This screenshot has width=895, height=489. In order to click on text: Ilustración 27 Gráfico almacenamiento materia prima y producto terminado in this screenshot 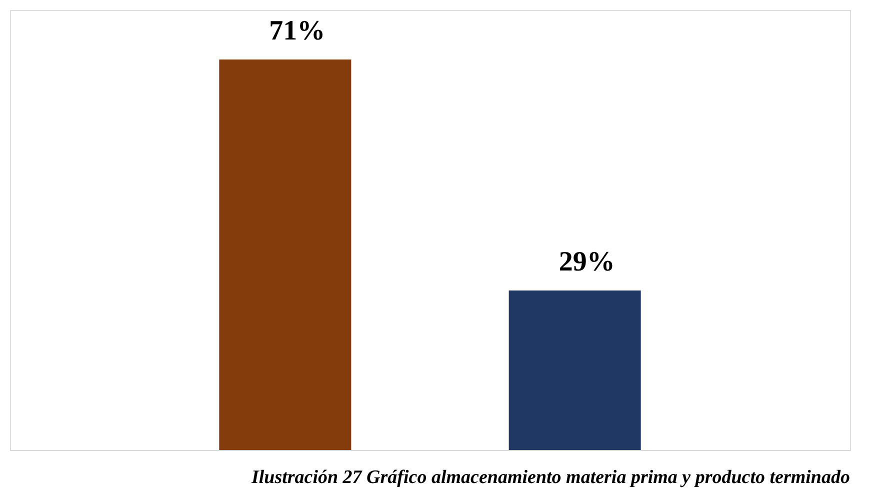, I will do `click(550, 477)`.